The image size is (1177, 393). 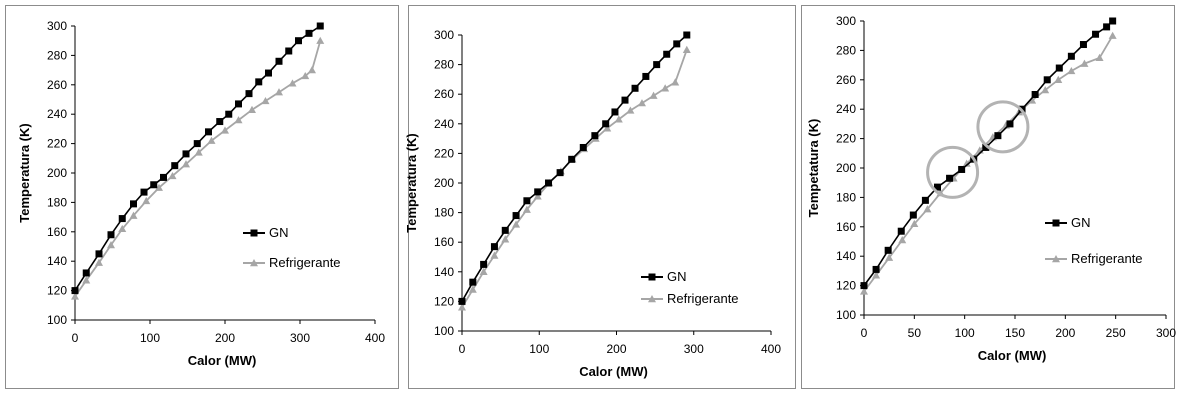 What do you see at coordinates (953, 172) in the screenshot?
I see `annotation-circle` at bounding box center [953, 172].